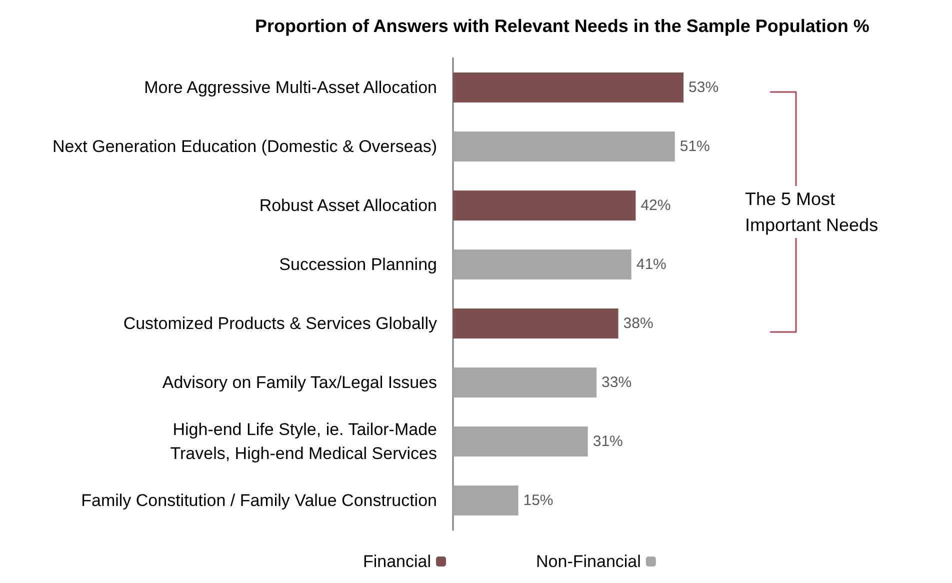 This screenshot has width=952, height=583. I want to click on data-label: 42%, so click(655, 205).